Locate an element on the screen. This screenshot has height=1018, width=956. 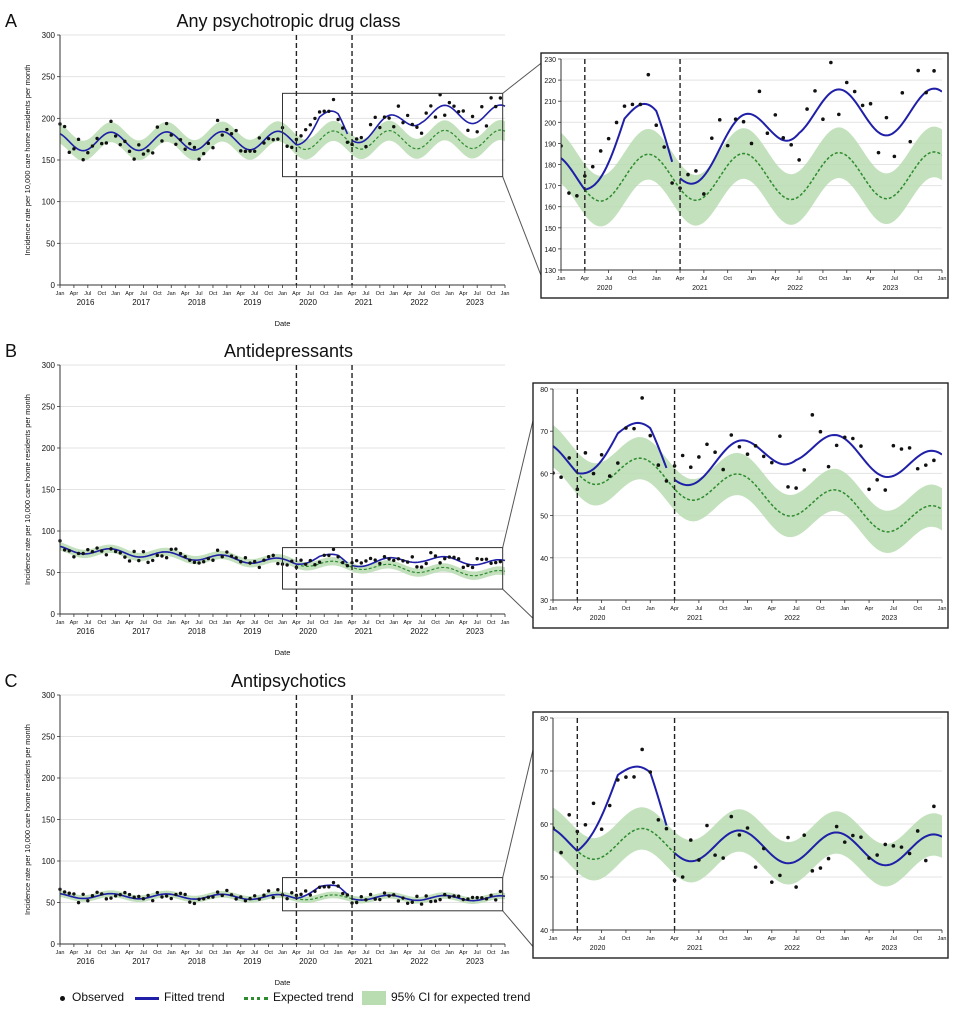
zoom-box is located at coordinates (393, 135).